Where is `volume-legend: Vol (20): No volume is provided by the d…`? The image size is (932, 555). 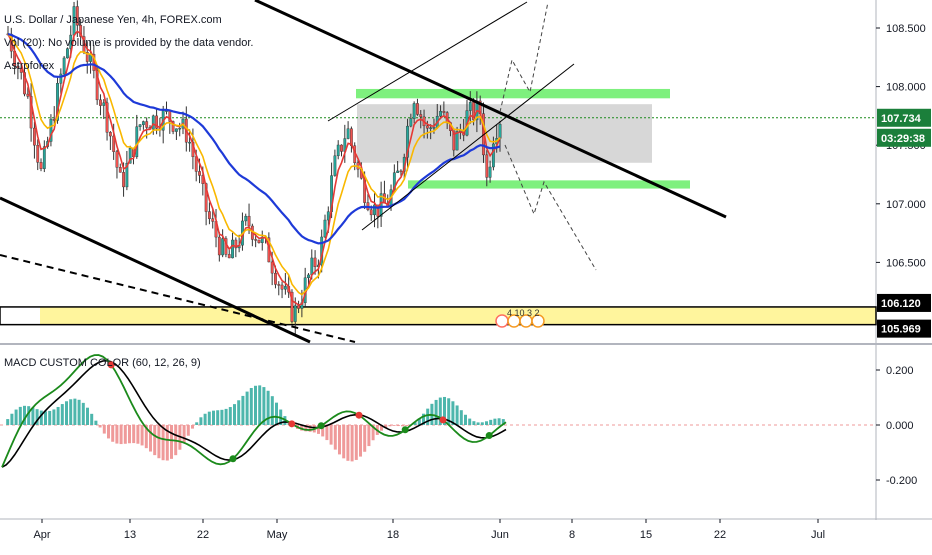
volume-legend: Vol (20): No volume is provided by the d… is located at coordinates (128, 43).